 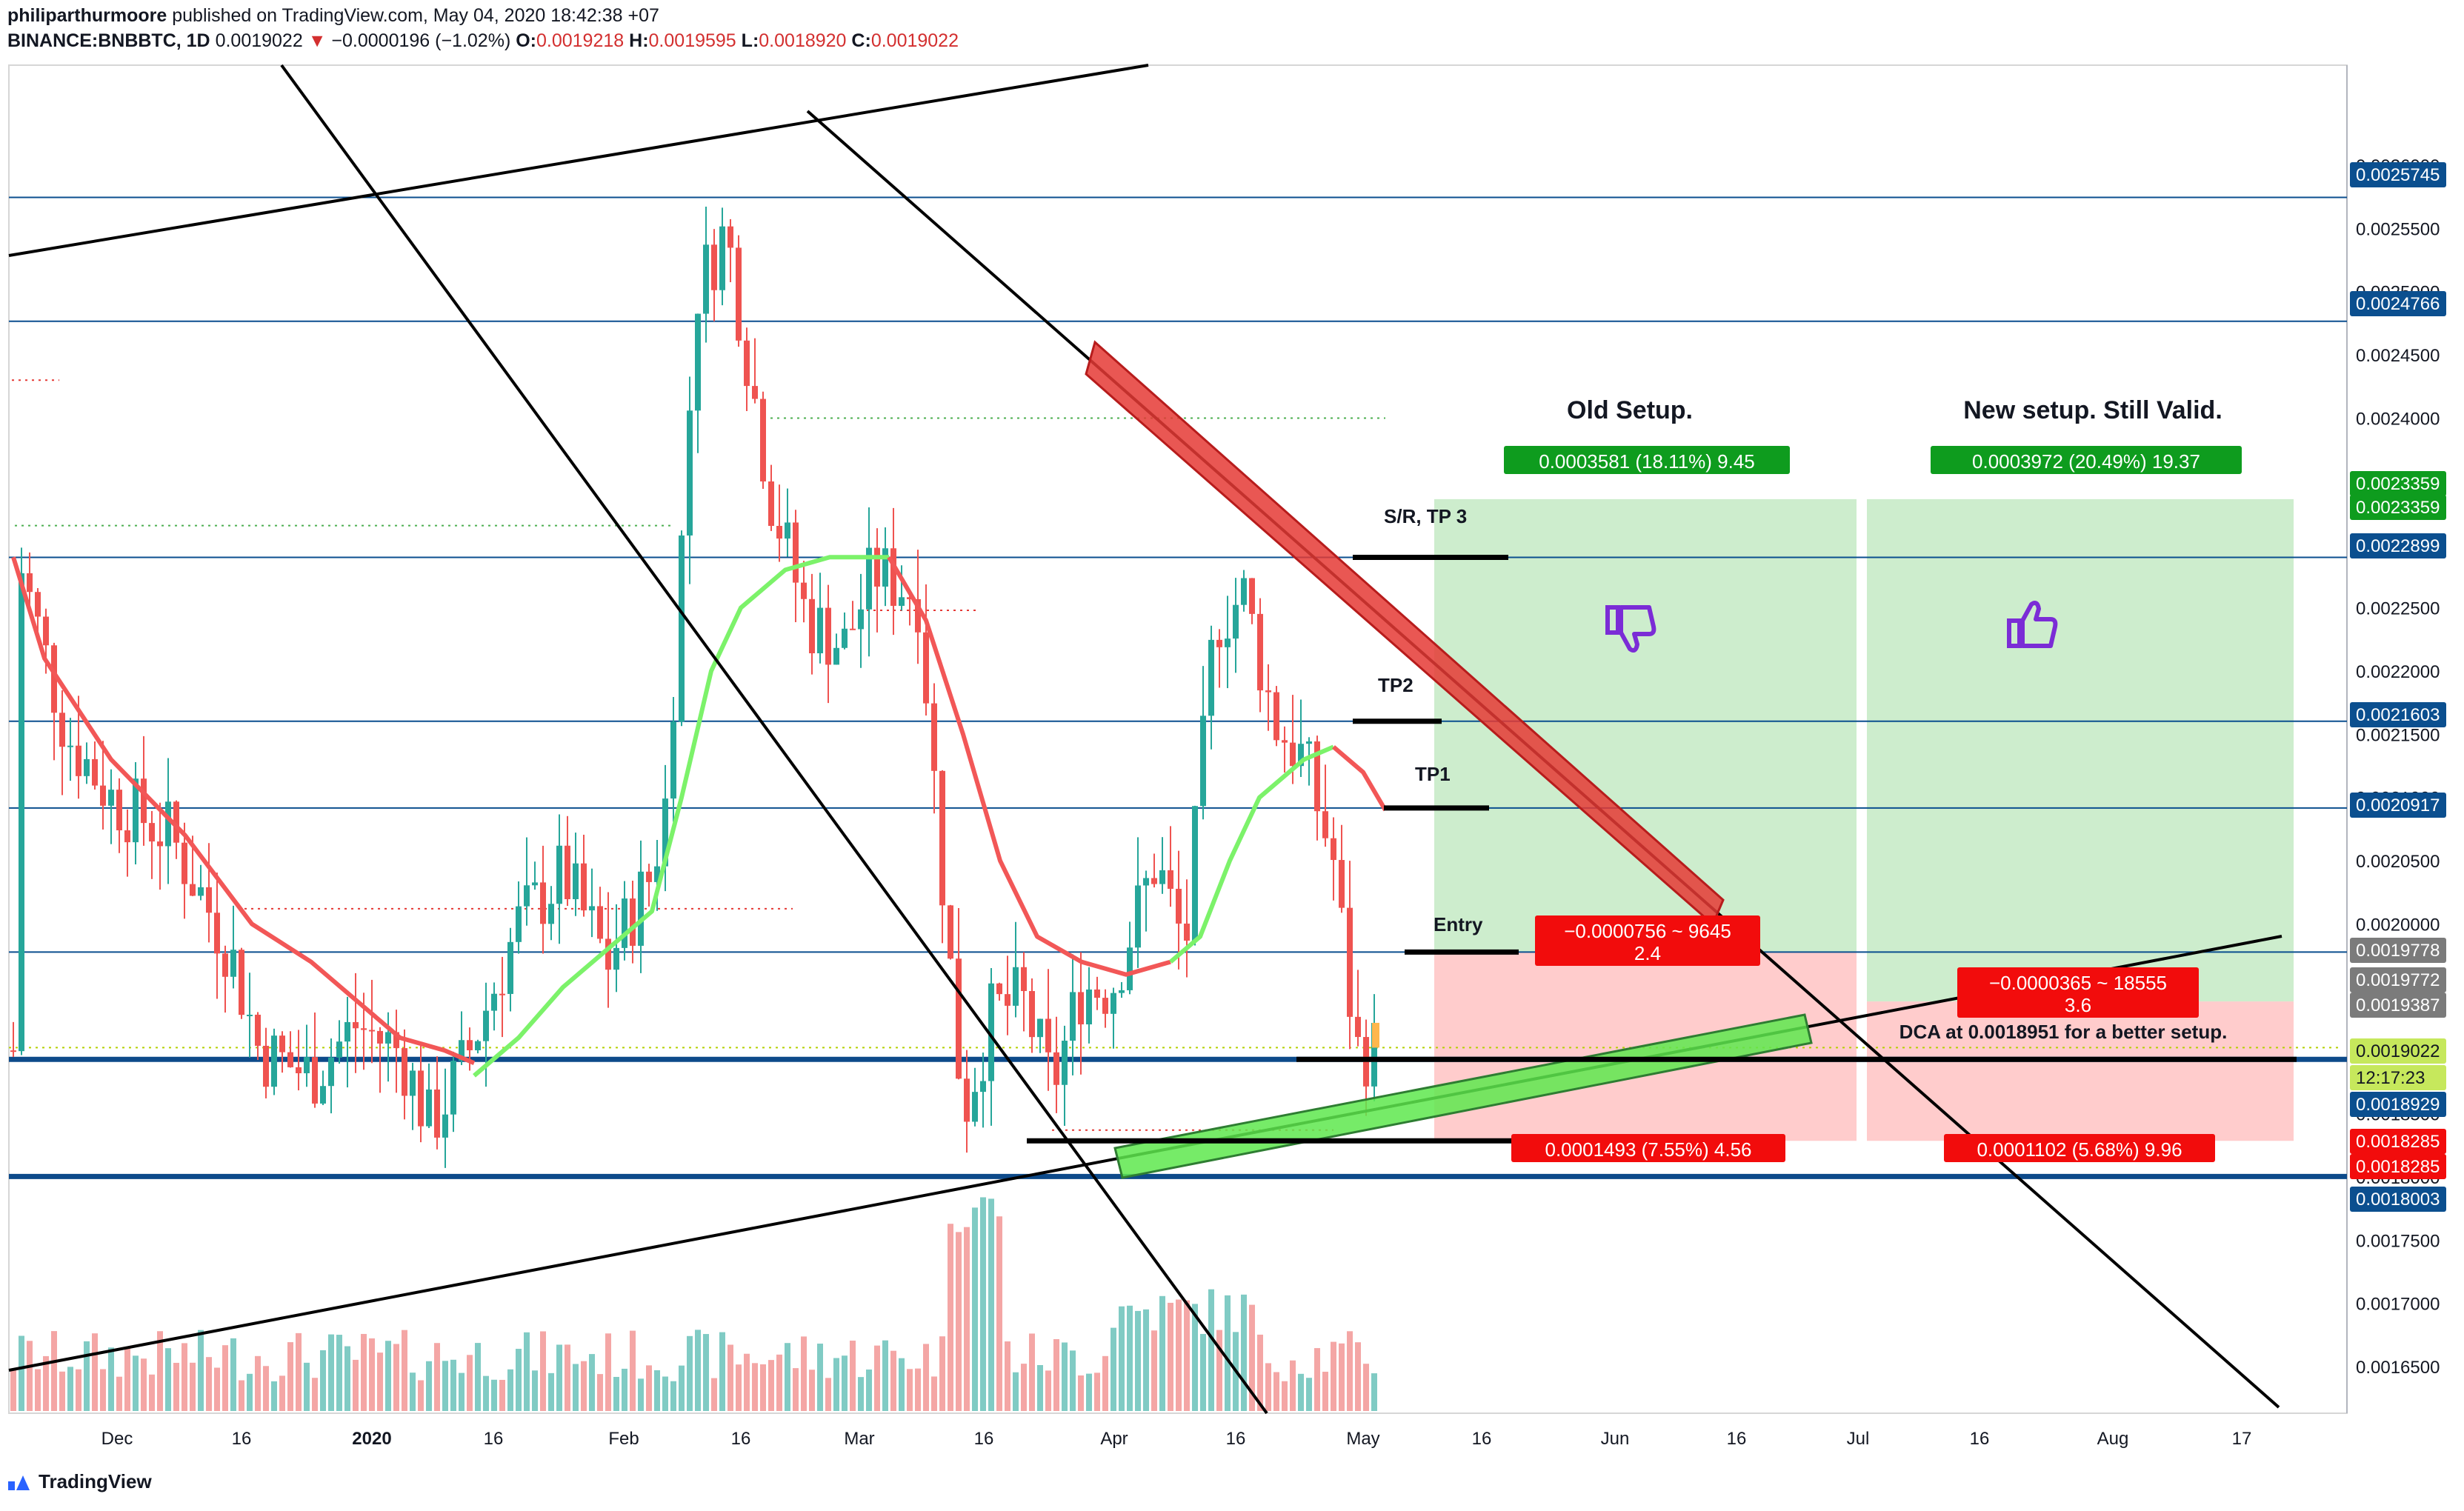 What do you see at coordinates (117, 1439) in the screenshot?
I see `time-tick-label: Dec` at bounding box center [117, 1439].